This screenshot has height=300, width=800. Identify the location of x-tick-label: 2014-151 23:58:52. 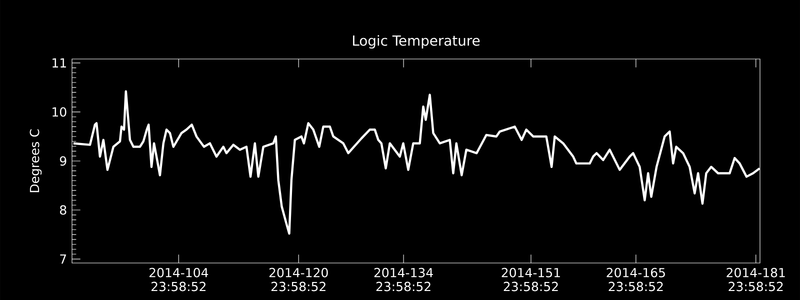
(531, 280).